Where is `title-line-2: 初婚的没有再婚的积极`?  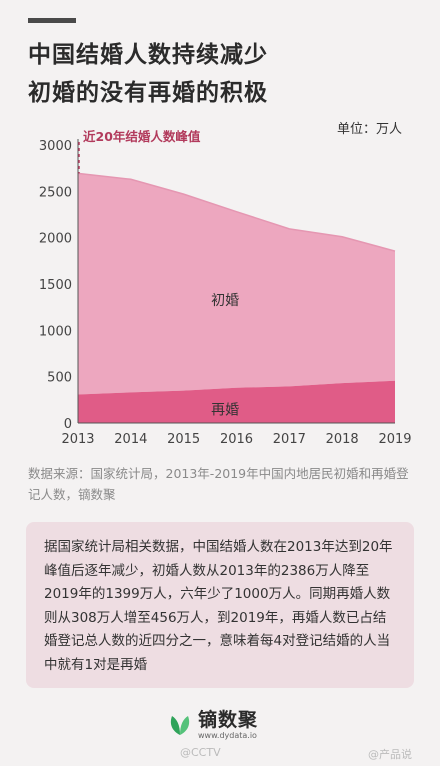
title-line-2: 初婚的没有再婚的积极 is located at coordinates (148, 93).